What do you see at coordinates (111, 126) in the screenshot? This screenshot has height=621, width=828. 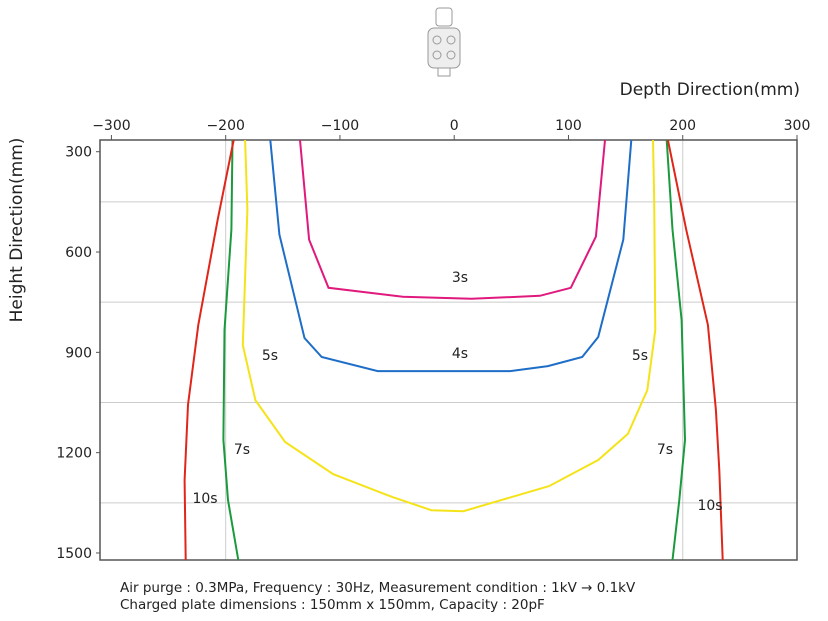 I see `x-tick-label: −300` at bounding box center [111, 126].